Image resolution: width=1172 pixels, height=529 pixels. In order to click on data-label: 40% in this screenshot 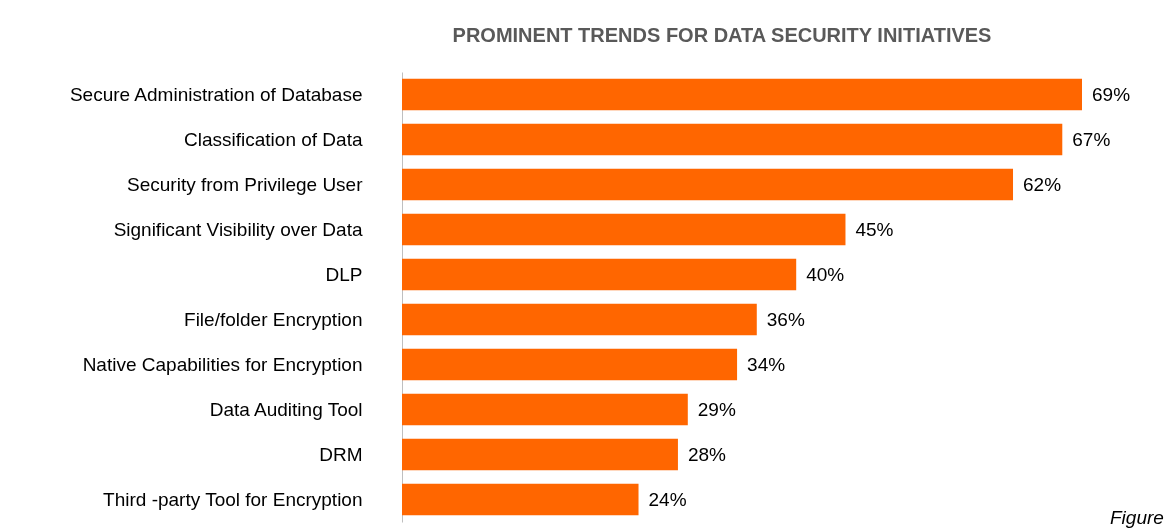, I will do `click(825, 274)`.